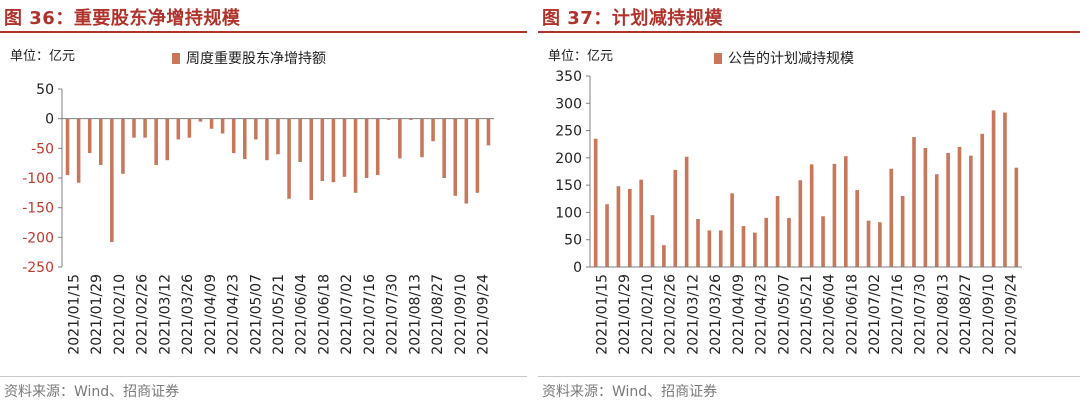 The height and width of the screenshot is (403, 1080). Describe the element at coordinates (898, 314) in the screenshot. I see `x-tick-label: 2021/07/16` at that location.